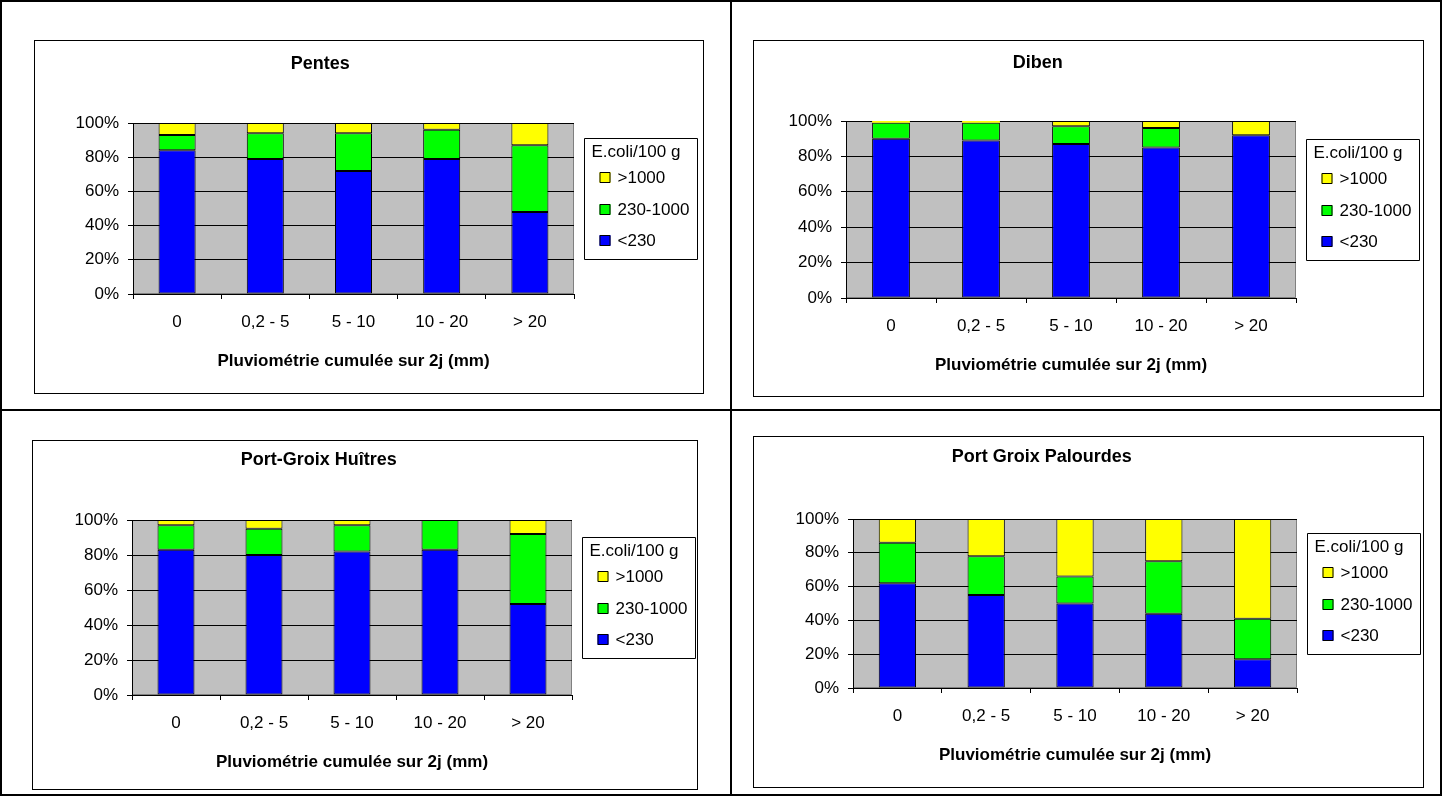 Image resolution: width=1442 pixels, height=796 pixels. Describe the element at coordinates (1041, 455) in the screenshot. I see `chart-title: Port Groix Palourdes` at that location.